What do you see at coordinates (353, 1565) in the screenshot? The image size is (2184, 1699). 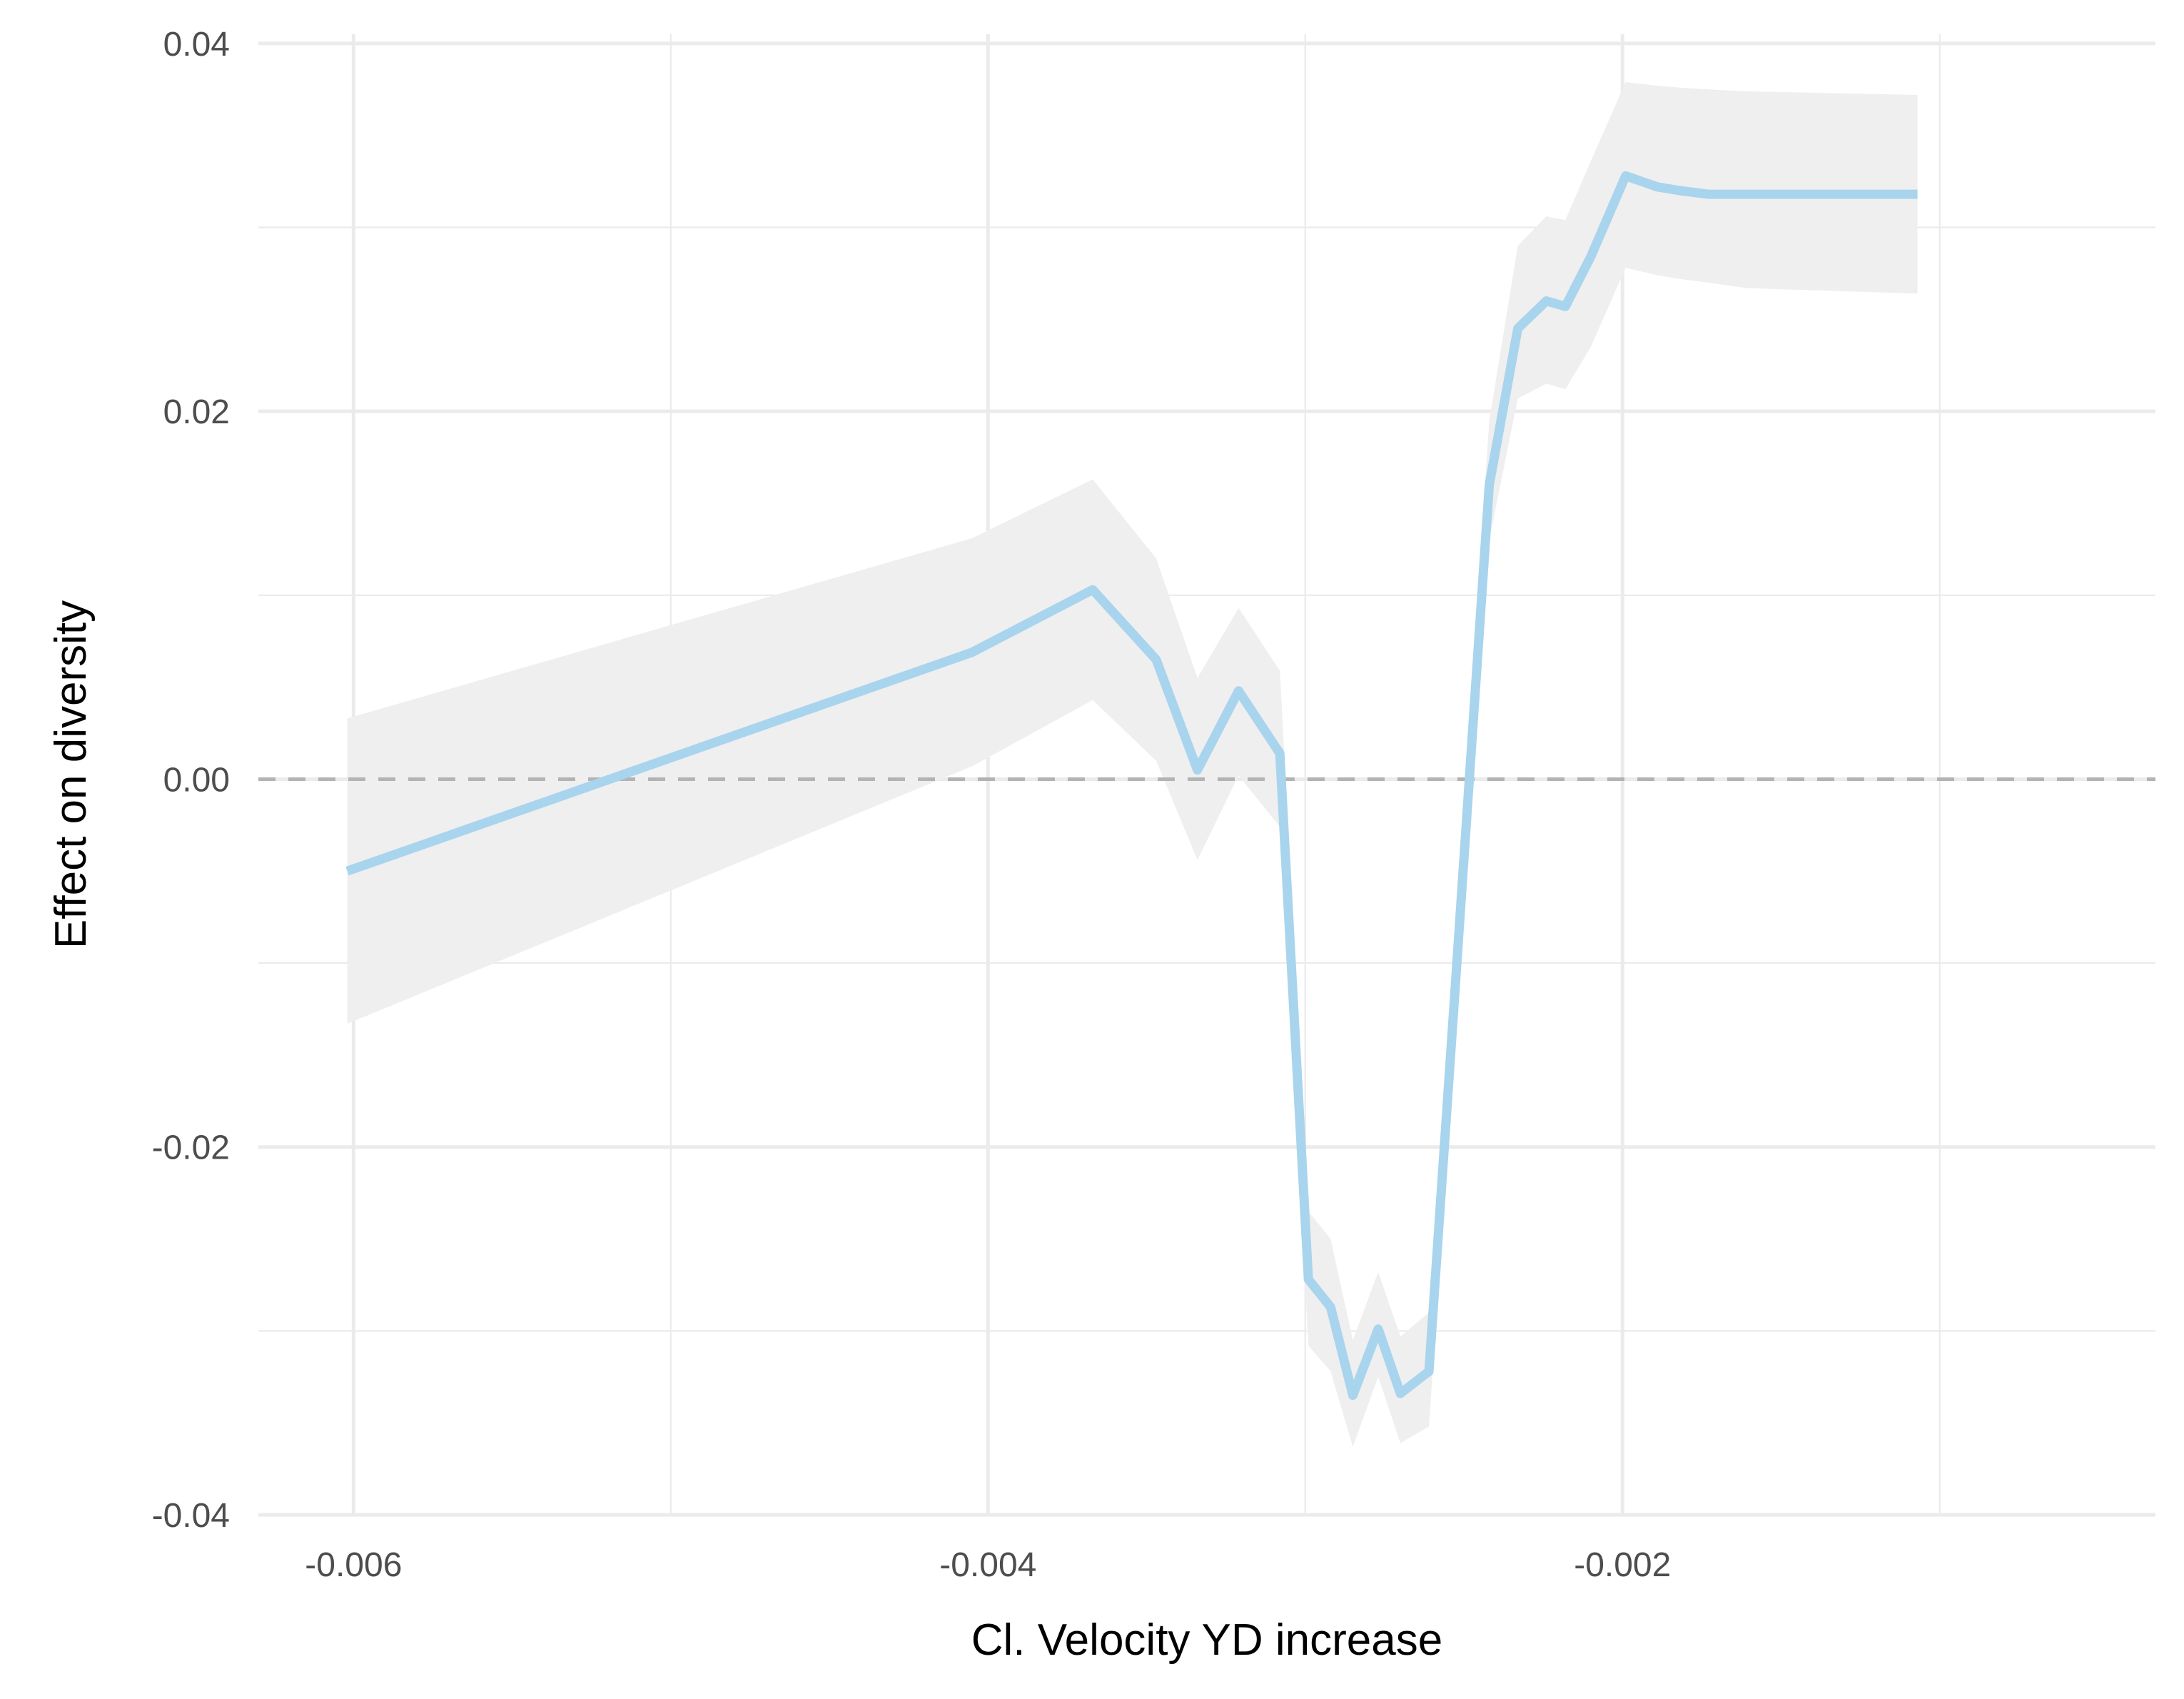 I see `x-tick-label: -0.006` at bounding box center [353, 1565].